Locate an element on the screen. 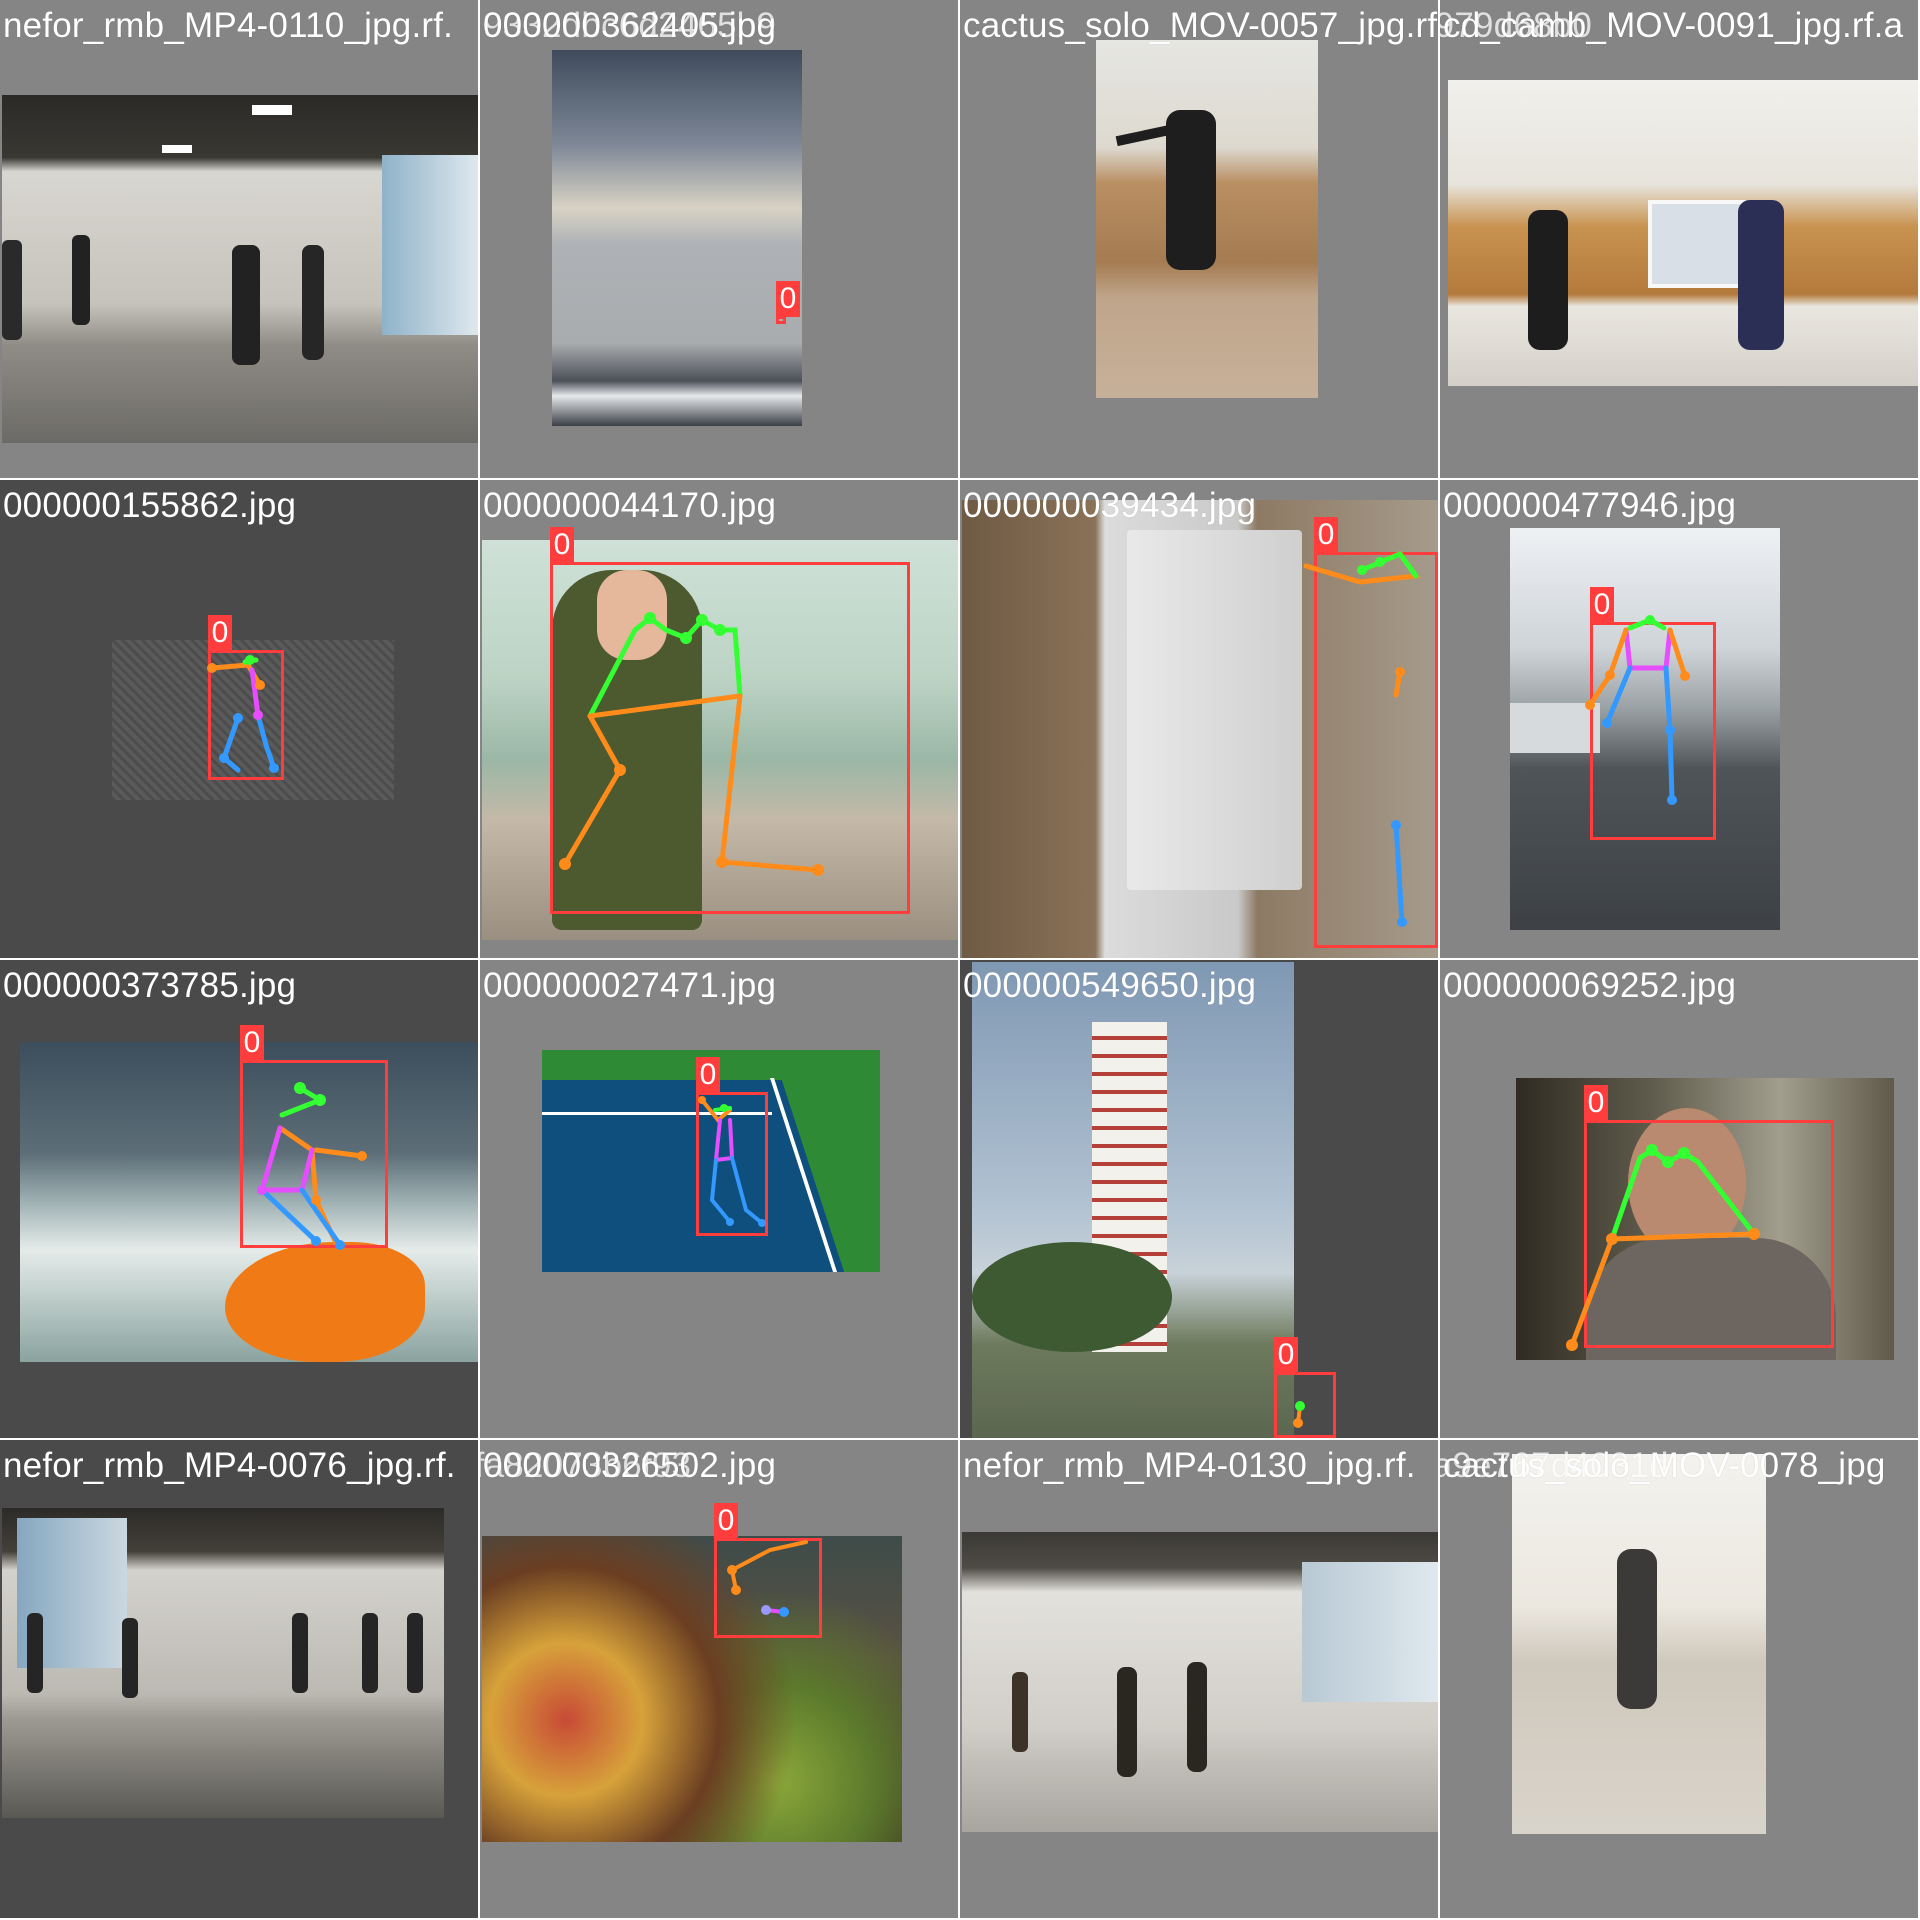 The height and width of the screenshot is (1920, 1920). photo-sea is located at coordinates (677, 238).